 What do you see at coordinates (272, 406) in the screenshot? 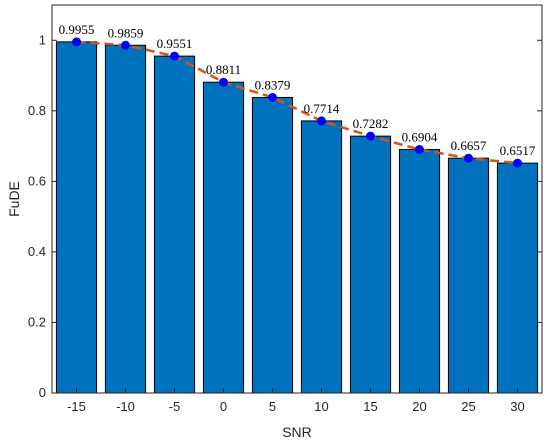
I see `x-tick-label: 5` at bounding box center [272, 406].